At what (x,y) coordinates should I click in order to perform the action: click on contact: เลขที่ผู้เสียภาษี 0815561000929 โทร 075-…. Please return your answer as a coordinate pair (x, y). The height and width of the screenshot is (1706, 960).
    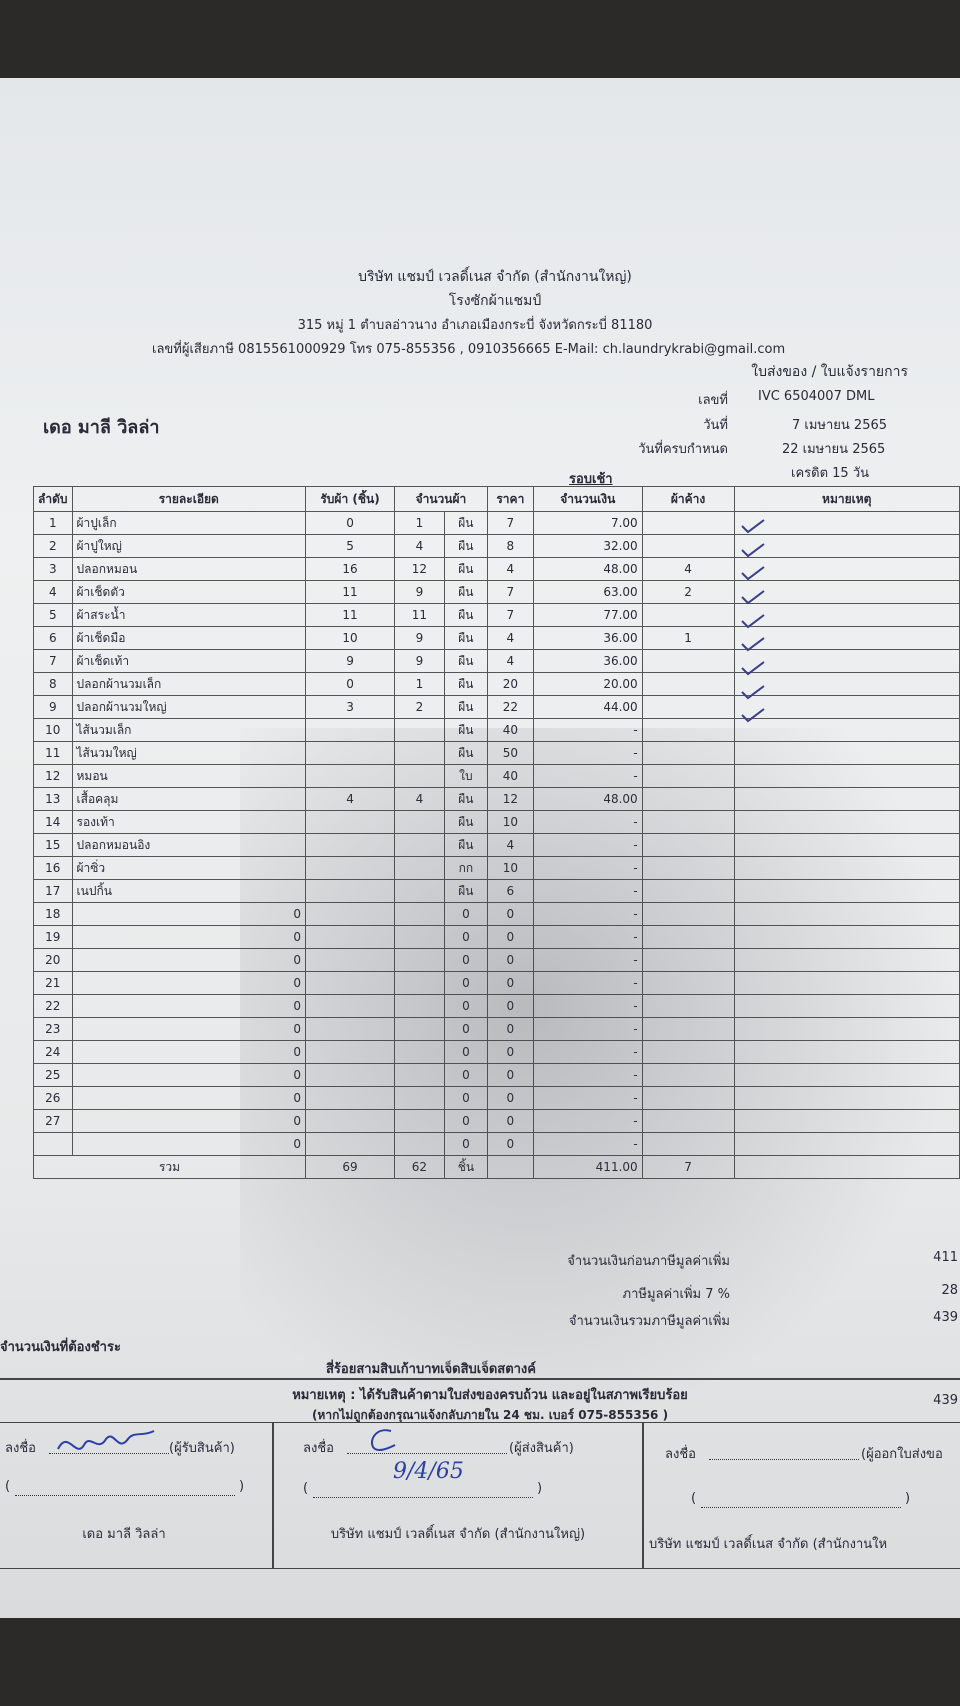
    Looking at the image, I should click on (469, 349).